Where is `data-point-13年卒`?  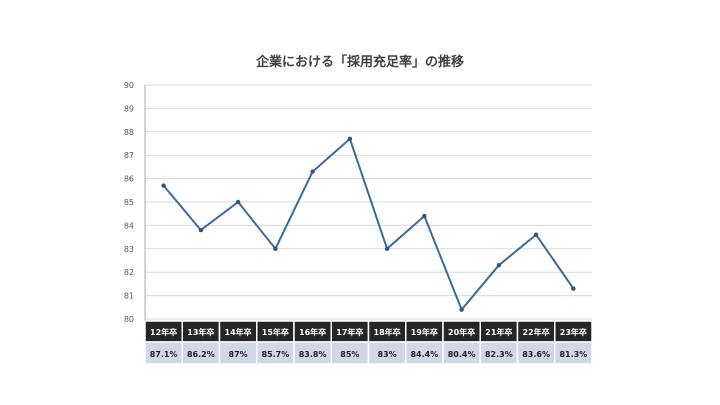
data-point-13年卒 is located at coordinates (201, 230).